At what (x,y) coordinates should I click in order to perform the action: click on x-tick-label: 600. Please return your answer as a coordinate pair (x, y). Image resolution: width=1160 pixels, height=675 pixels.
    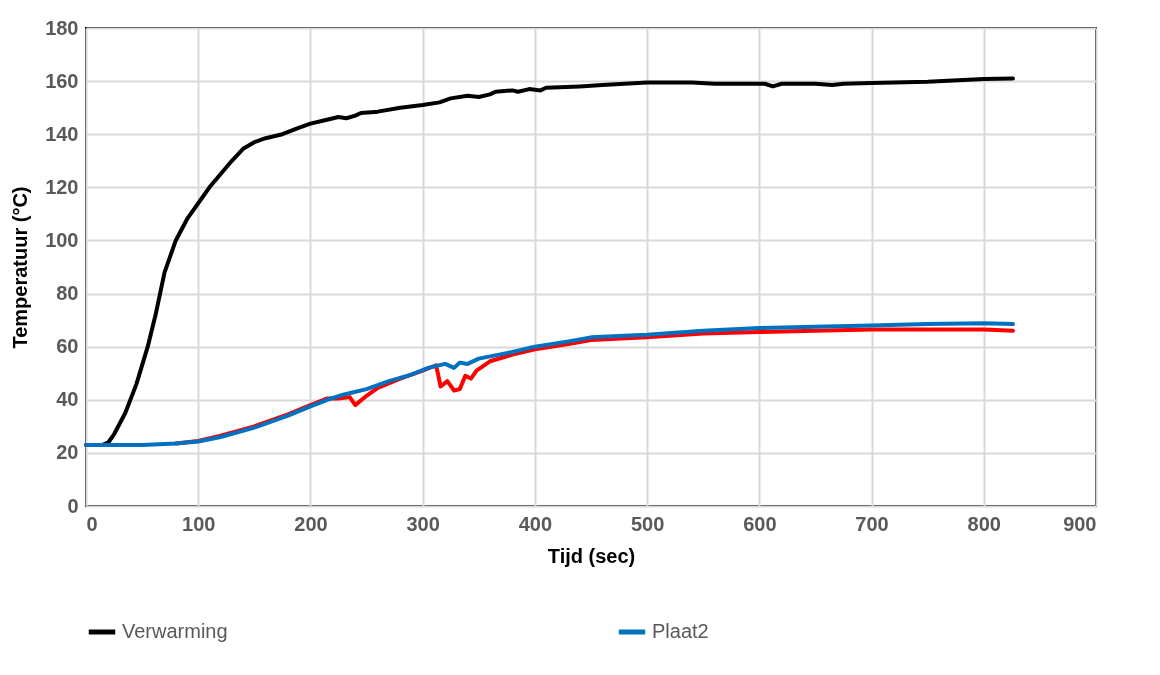
    Looking at the image, I should click on (760, 523).